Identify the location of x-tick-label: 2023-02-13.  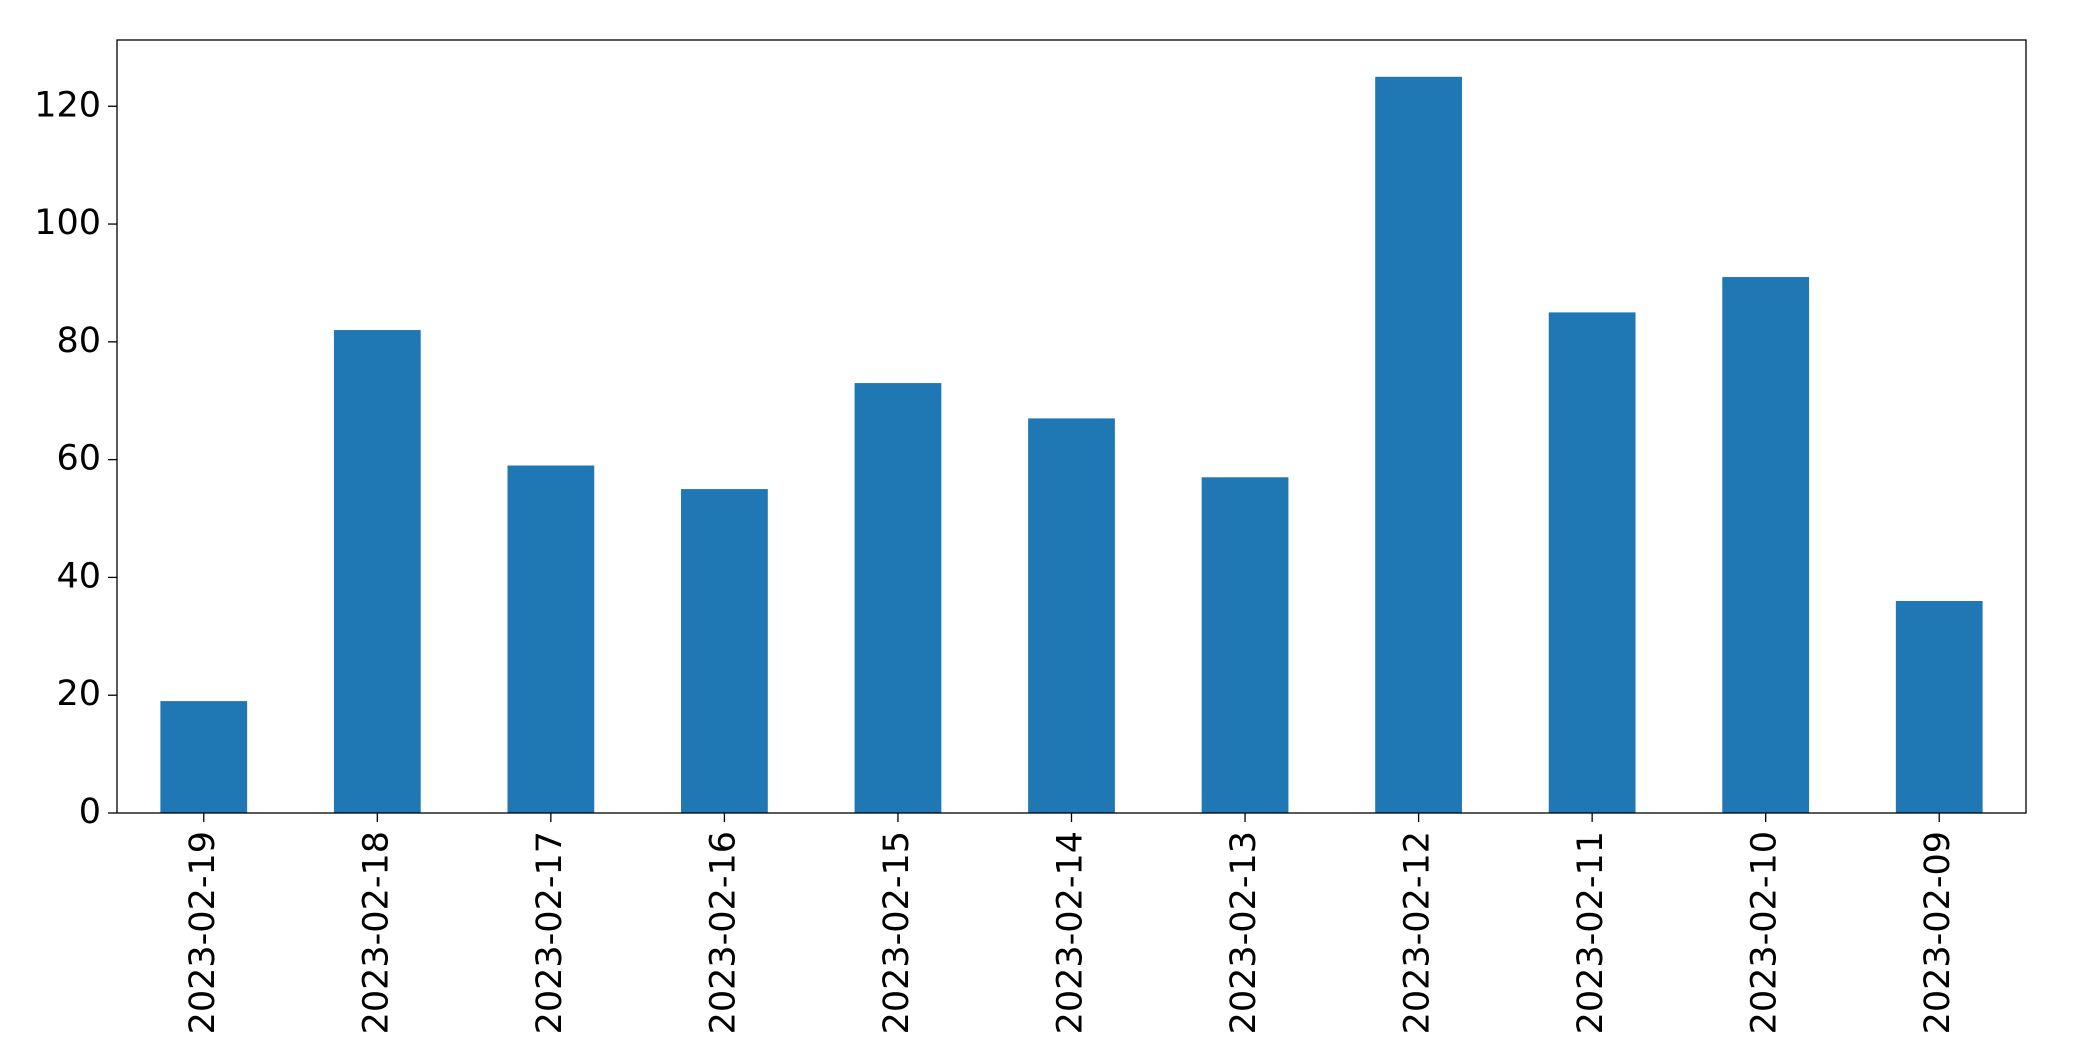
(1244, 932).